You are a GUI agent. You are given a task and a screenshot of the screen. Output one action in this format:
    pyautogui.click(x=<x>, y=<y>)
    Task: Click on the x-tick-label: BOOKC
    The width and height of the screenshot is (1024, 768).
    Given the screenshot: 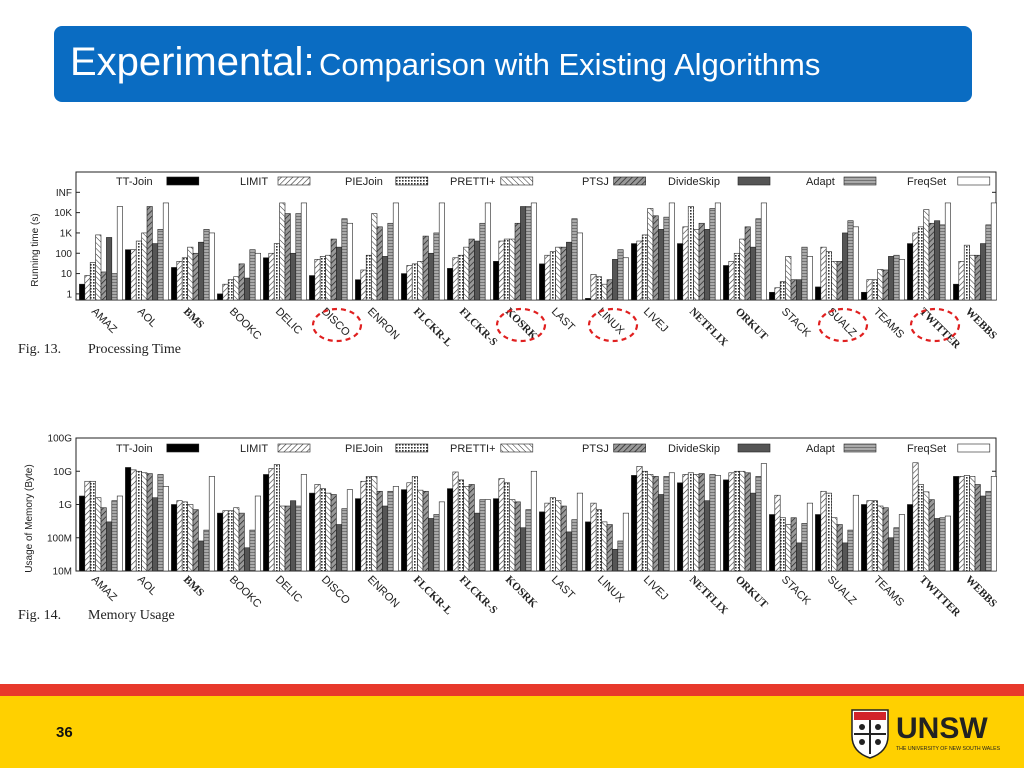 What is the action you would take?
    pyautogui.click(x=245, y=324)
    